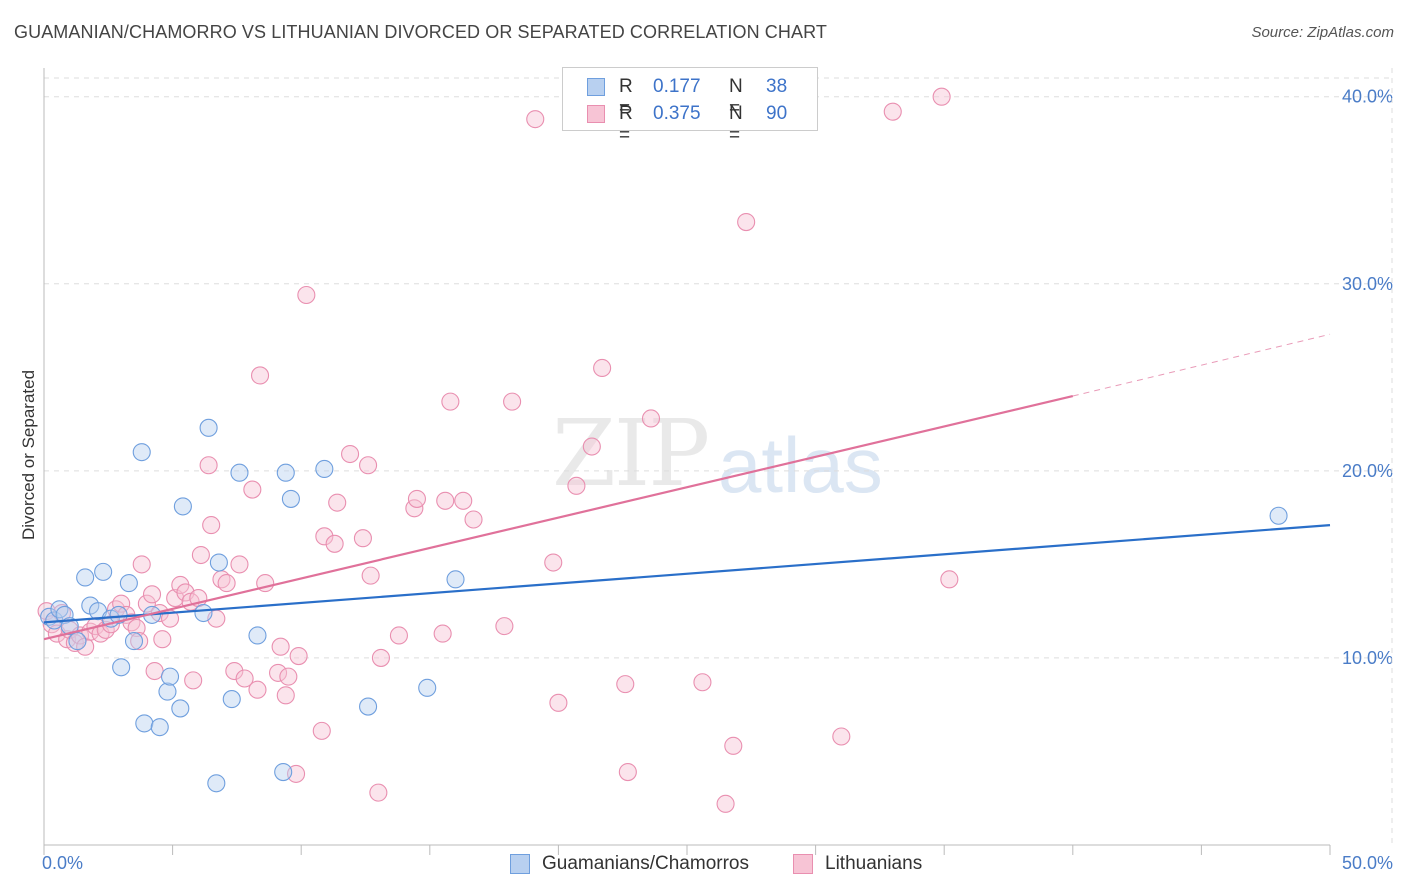 Image resolution: width=1406 pixels, height=892 pixels. I want to click on y-tick-label: 10.0%, so click(1367, 658).